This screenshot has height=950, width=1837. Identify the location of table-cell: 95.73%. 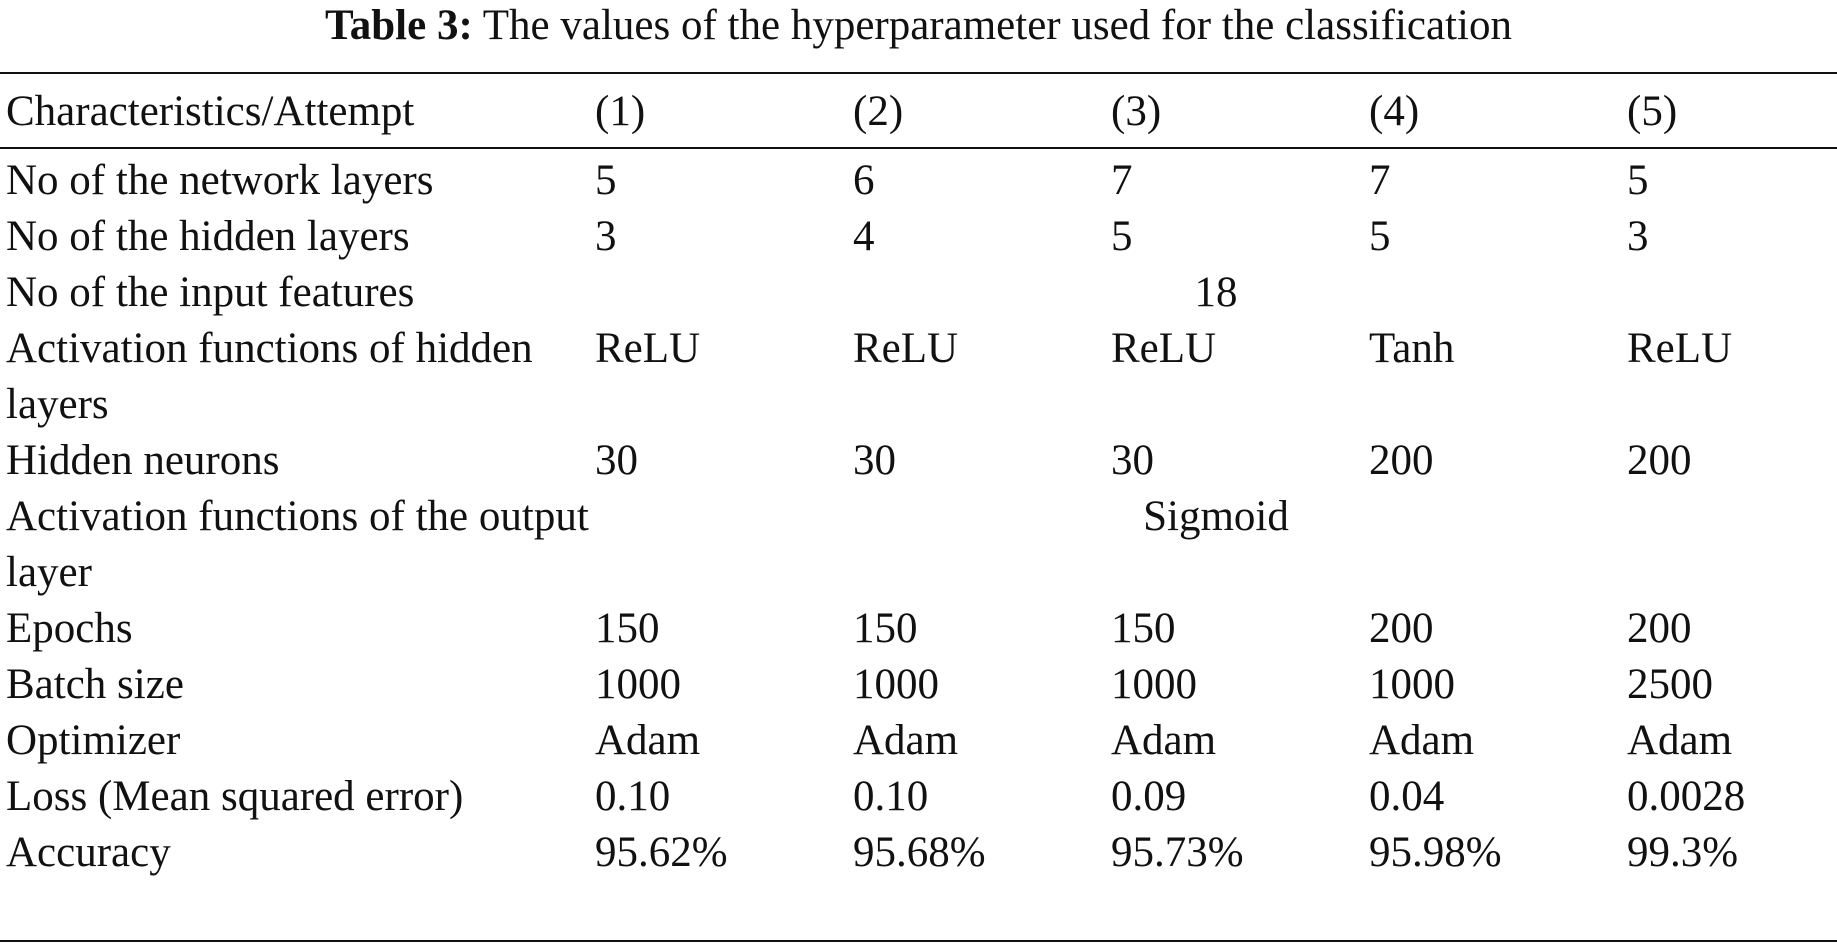
(1177, 852).